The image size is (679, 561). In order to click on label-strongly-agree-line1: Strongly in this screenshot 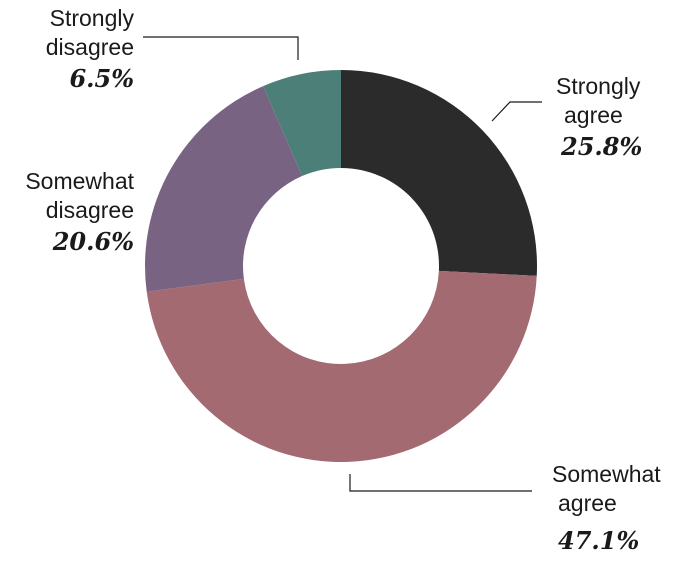, I will do `click(598, 86)`.